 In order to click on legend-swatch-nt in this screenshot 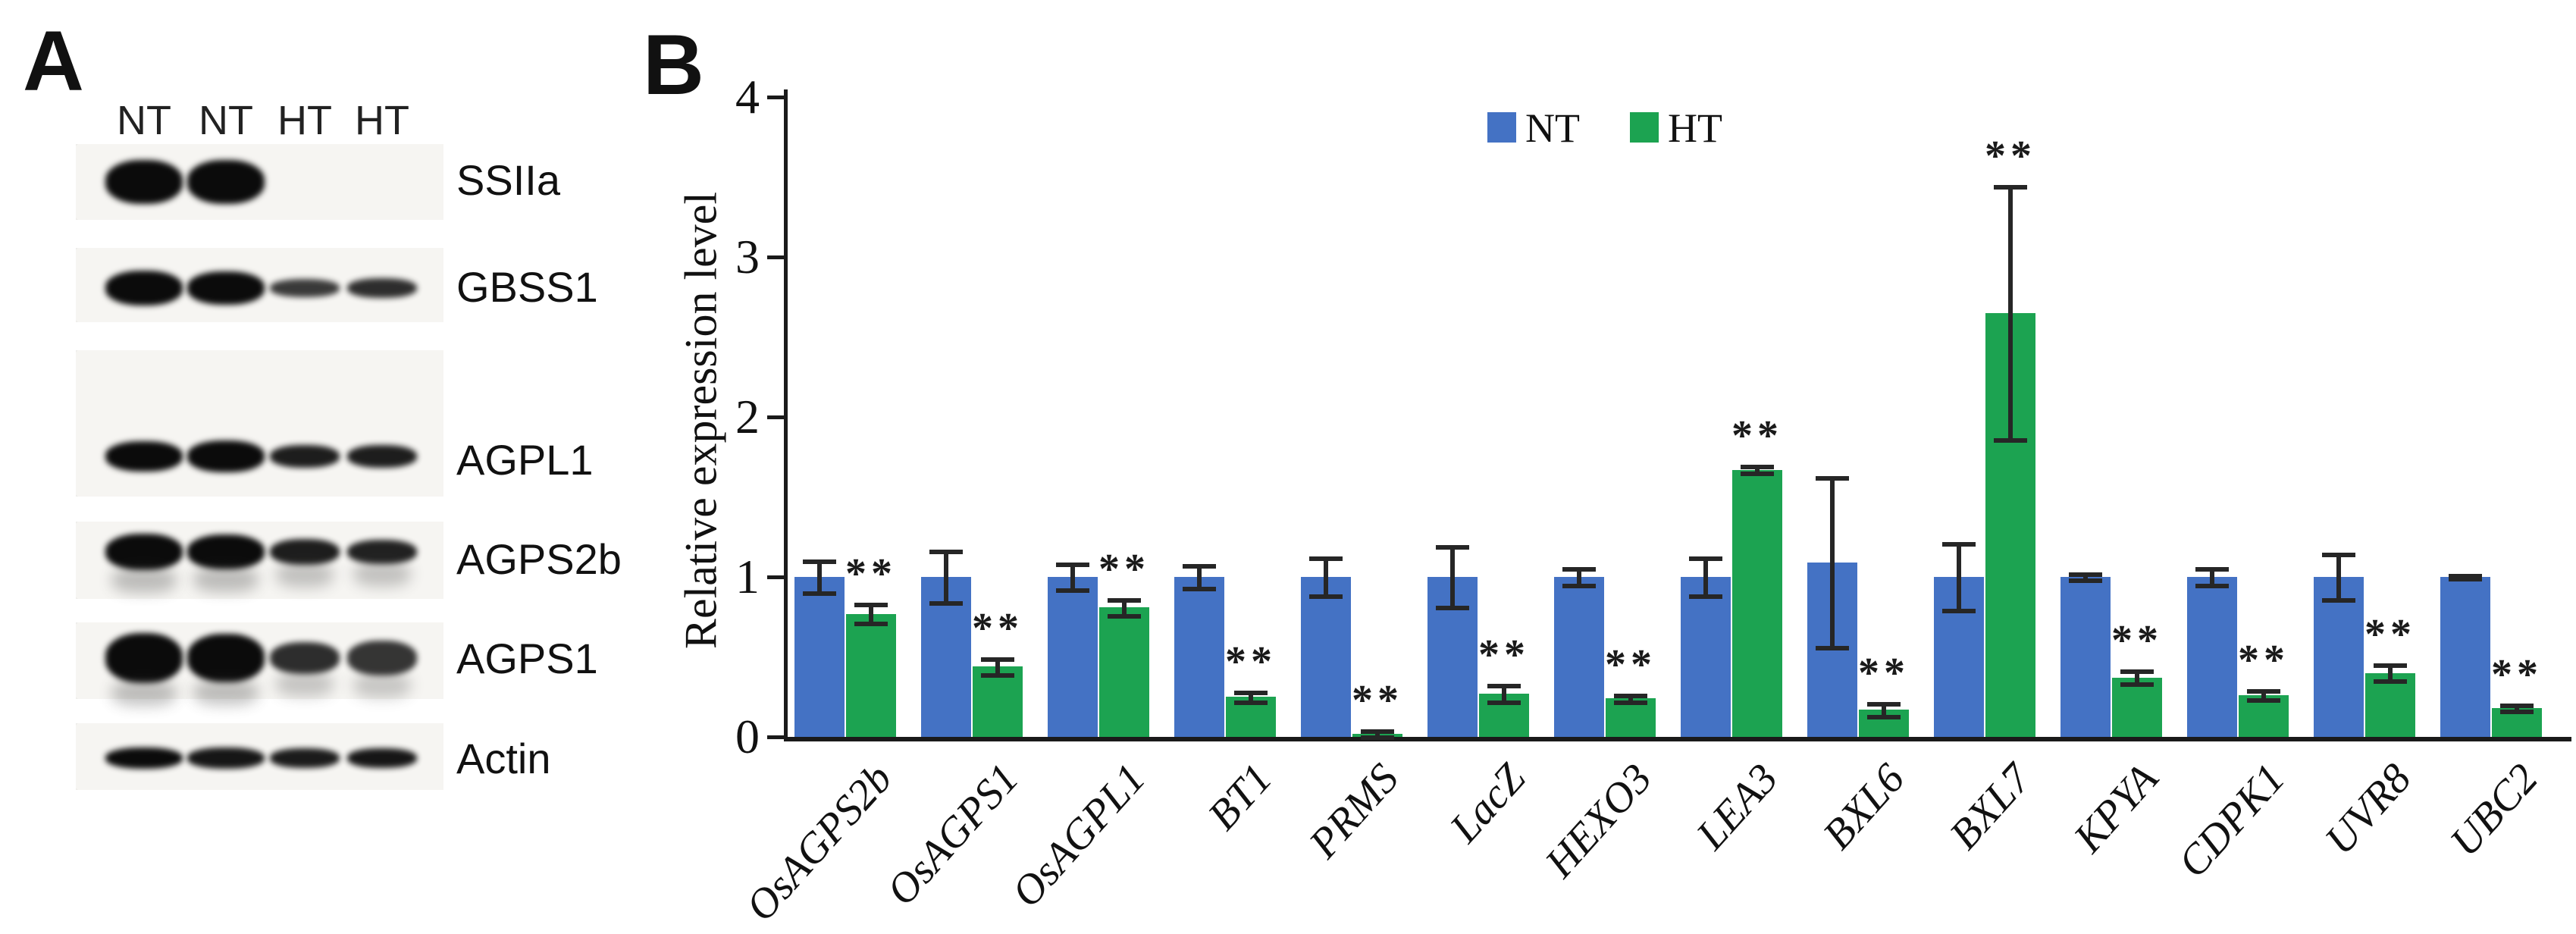, I will do `click(1501, 127)`.